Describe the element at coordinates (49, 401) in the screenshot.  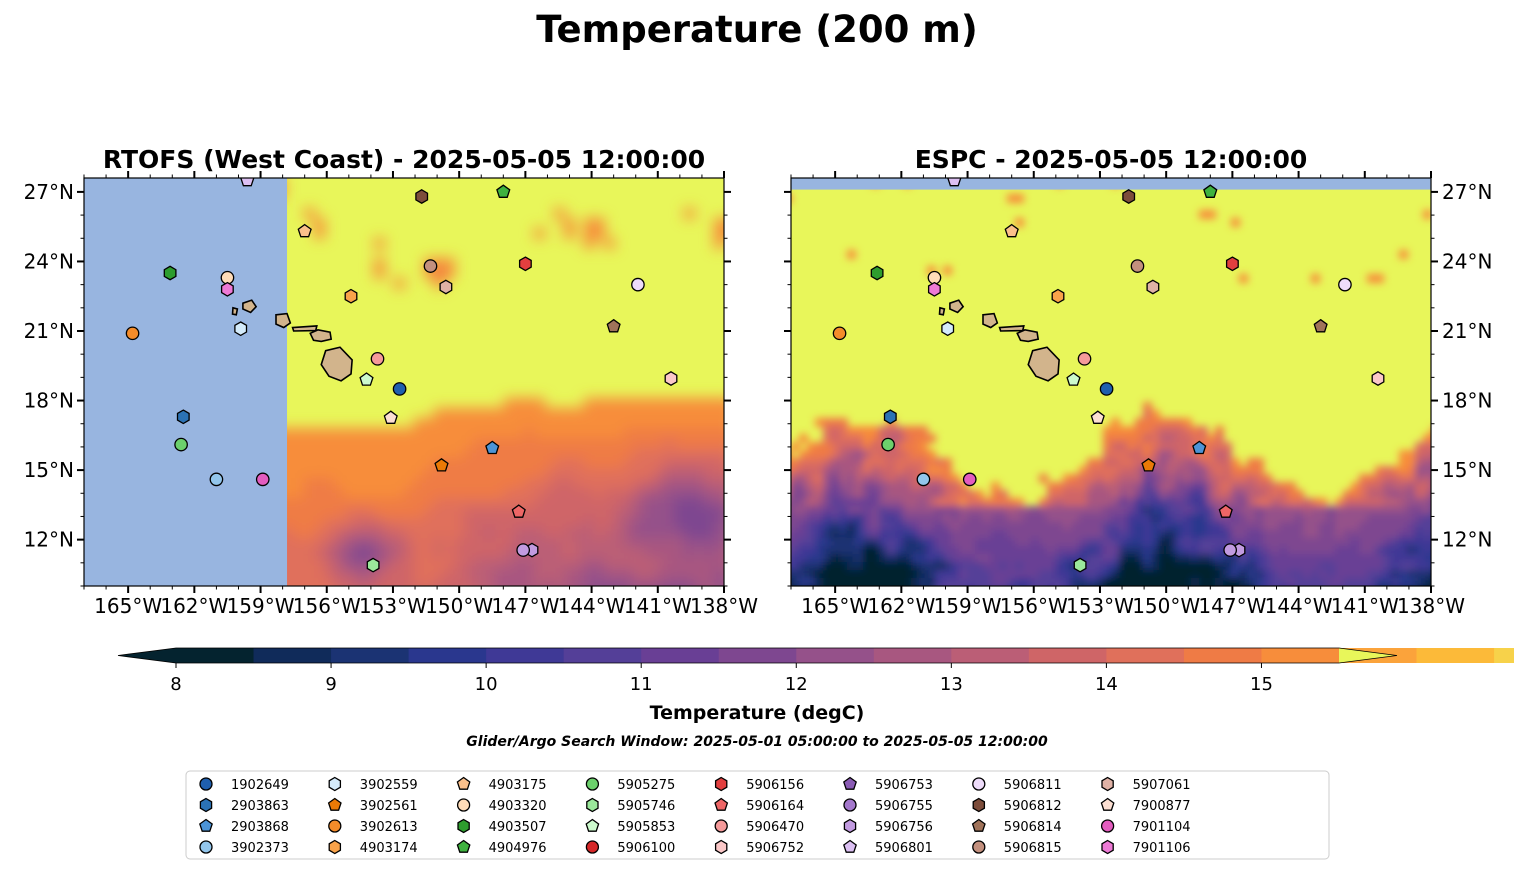
I see `rtofs-y-tick-label: 18°N` at that location.